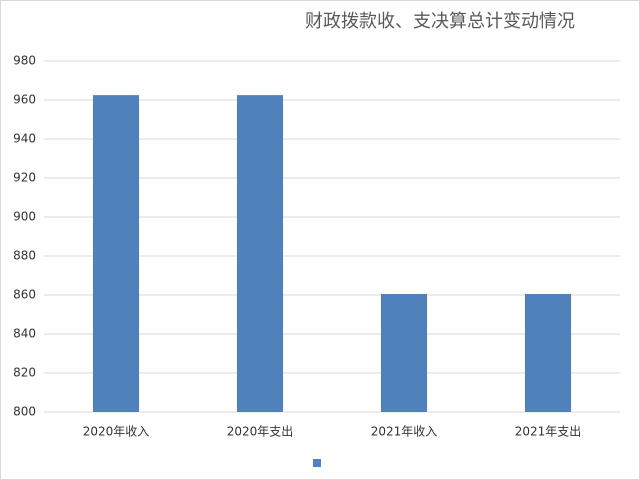 This screenshot has height=480, width=640. What do you see at coordinates (404, 432) in the screenshot?
I see `x-tick-label: 2021年收入` at bounding box center [404, 432].